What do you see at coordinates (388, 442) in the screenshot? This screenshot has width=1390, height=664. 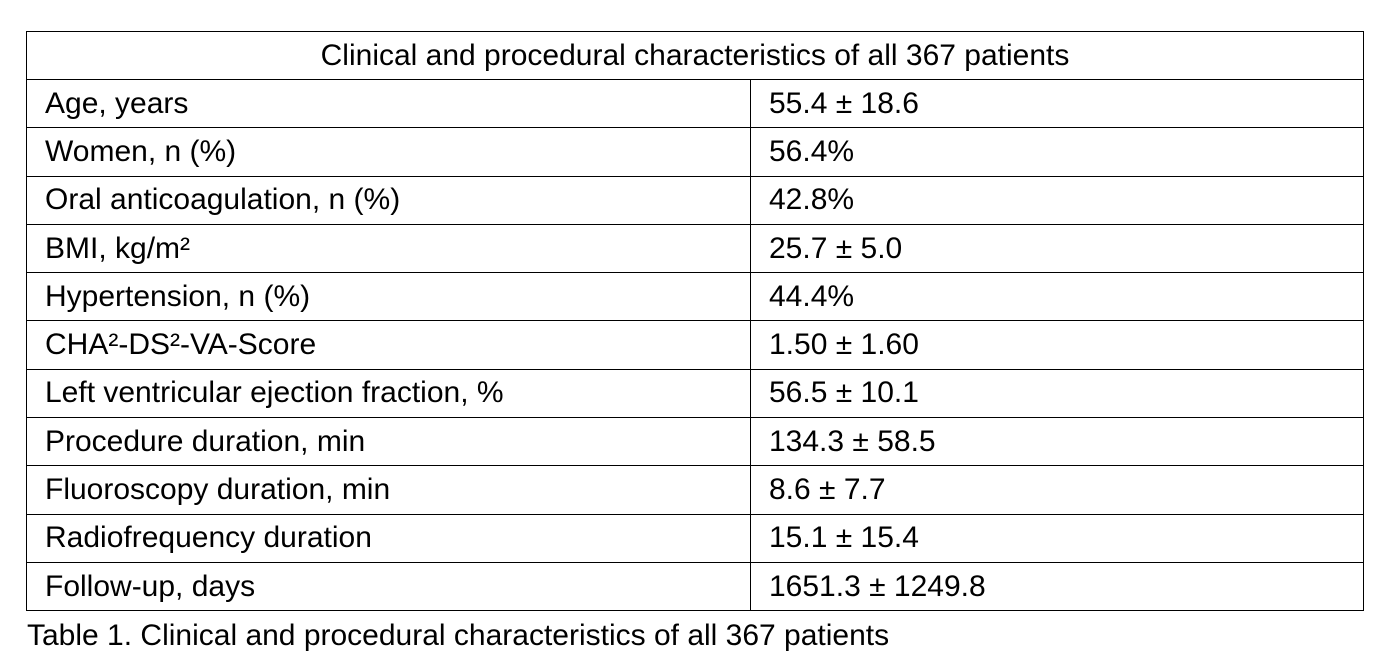 I see `row-label: Procedure duration, min` at bounding box center [388, 442].